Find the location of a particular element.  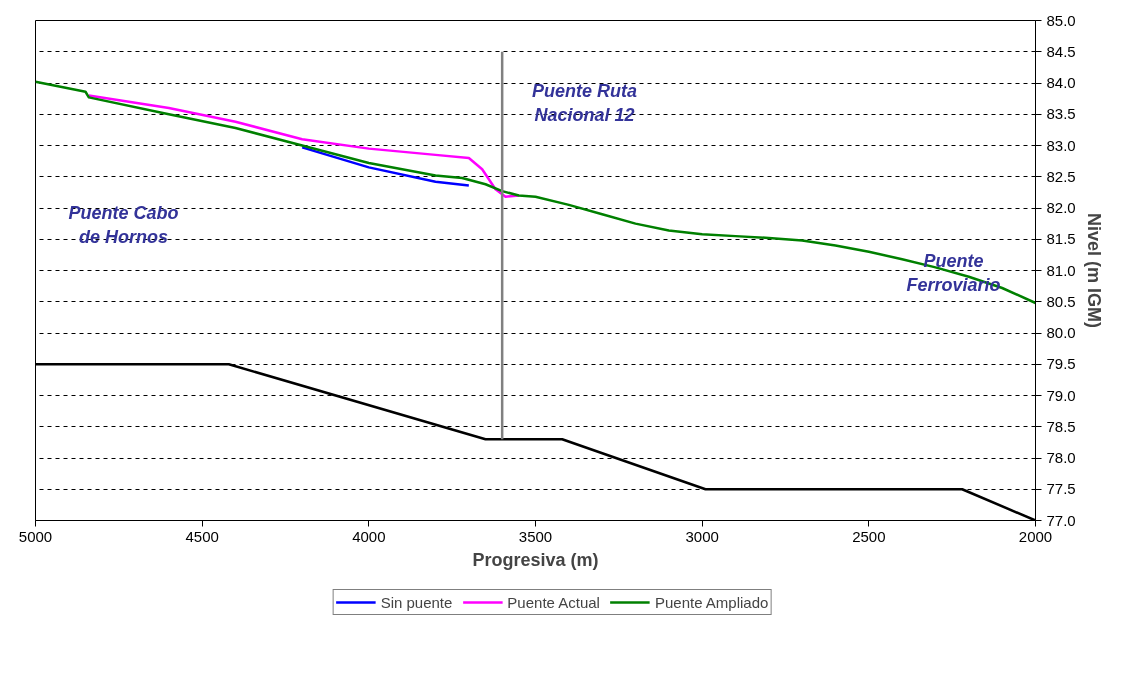

y-tick-label: 84.0 is located at coordinates (1061, 82).